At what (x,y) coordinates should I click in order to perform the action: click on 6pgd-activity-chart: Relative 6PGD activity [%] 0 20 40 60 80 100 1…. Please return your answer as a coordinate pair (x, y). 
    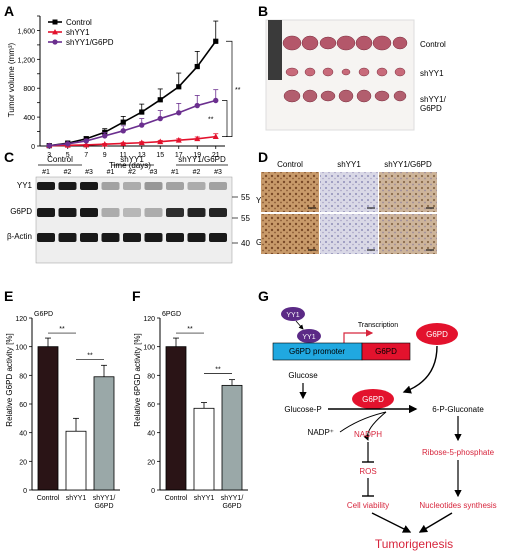
    Looking at the image, I should click on (190, 410).